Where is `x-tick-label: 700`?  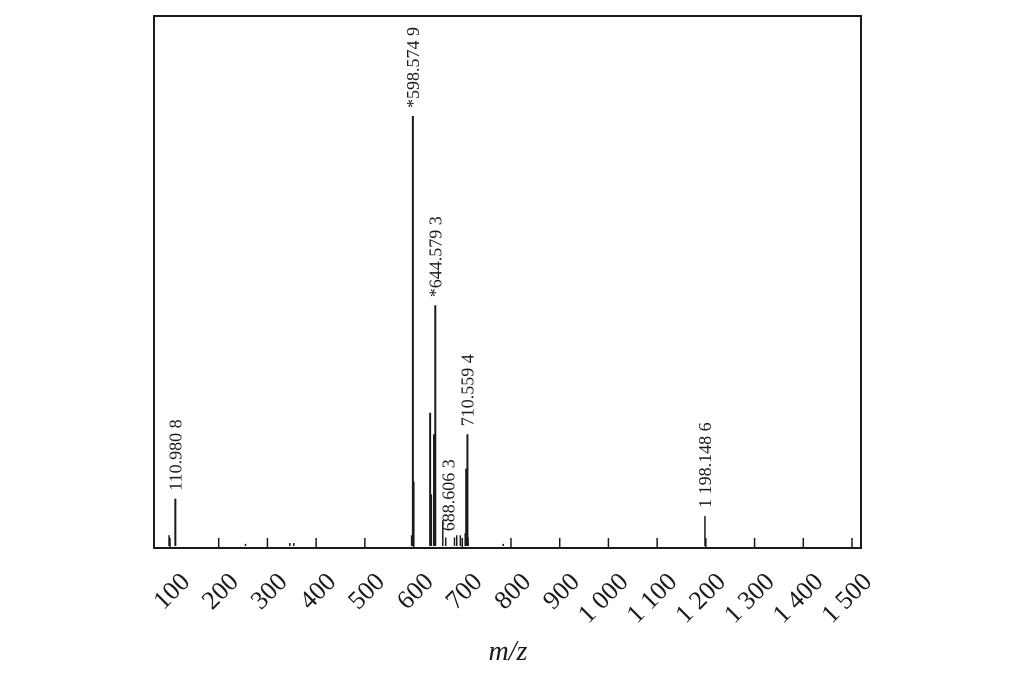 x-tick-label: 700 is located at coordinates (463, 591).